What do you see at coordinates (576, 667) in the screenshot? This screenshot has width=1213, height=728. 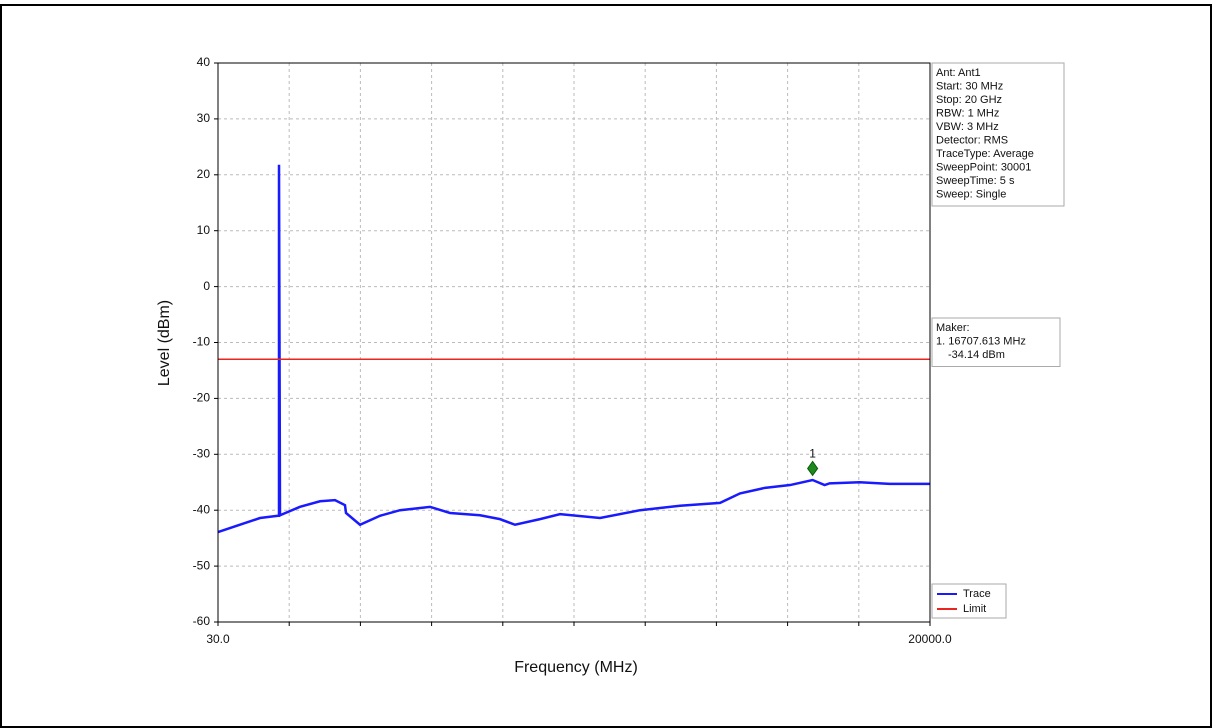 I see `x-axis-label: Frequency (MHz)` at bounding box center [576, 667].